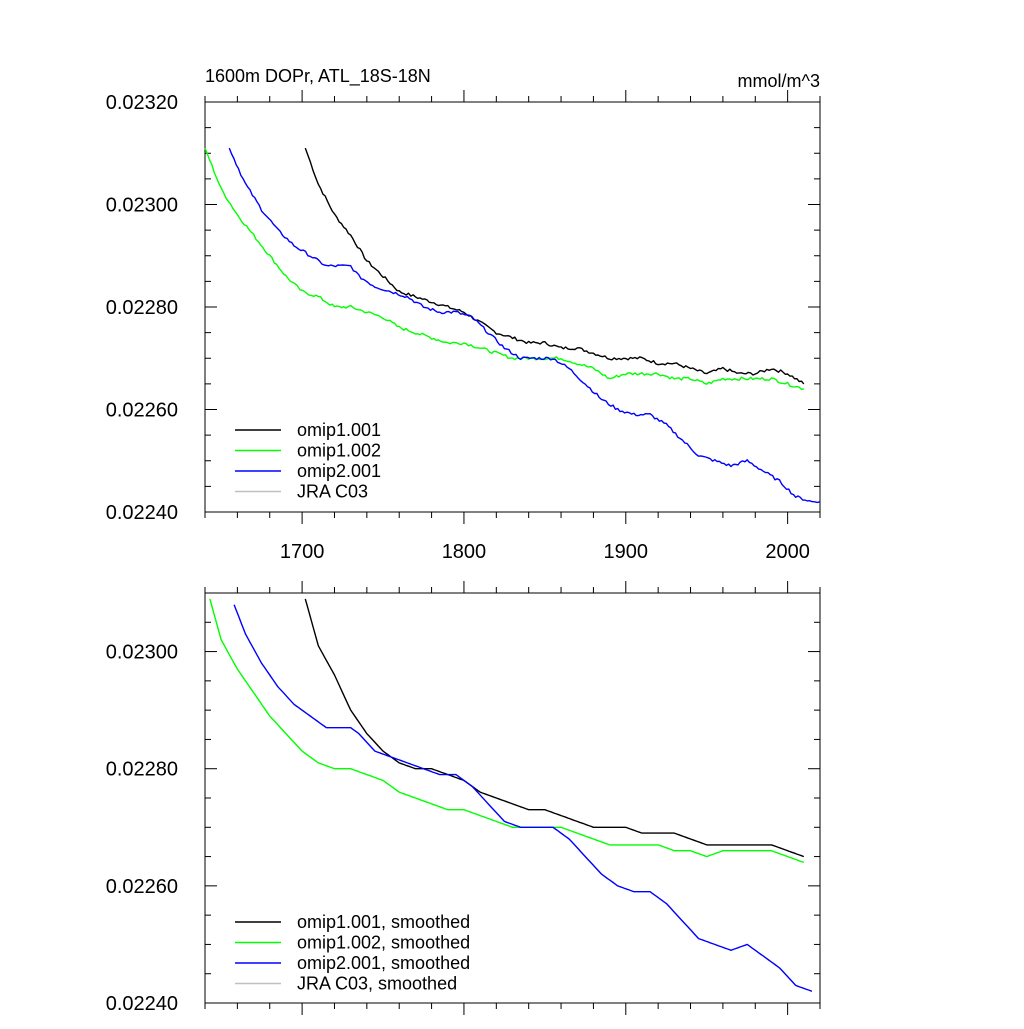 Image resolution: width=1024 pixels, height=1029 pixels. What do you see at coordinates (142, 103) in the screenshot?
I see `y-tick-label: 0.02320` at bounding box center [142, 103].